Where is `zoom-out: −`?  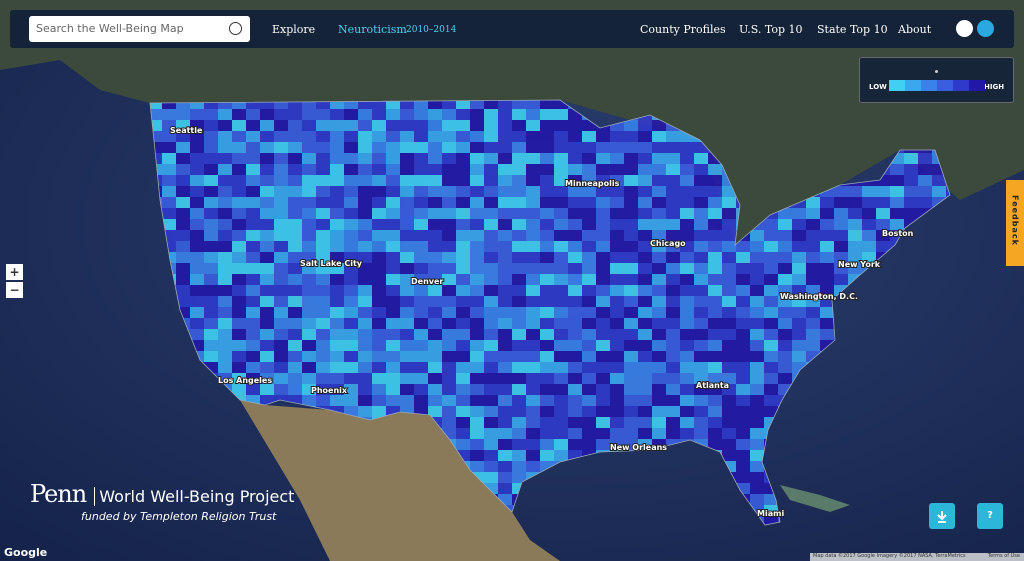 zoom-out: − is located at coordinates (14, 290).